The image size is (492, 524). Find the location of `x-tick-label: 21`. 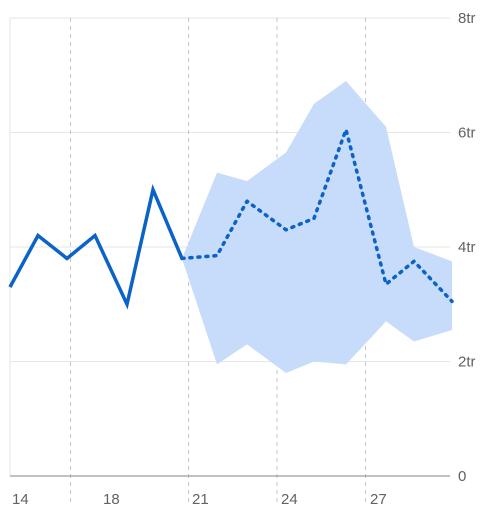

x-tick-label: 21 is located at coordinates (200, 499).